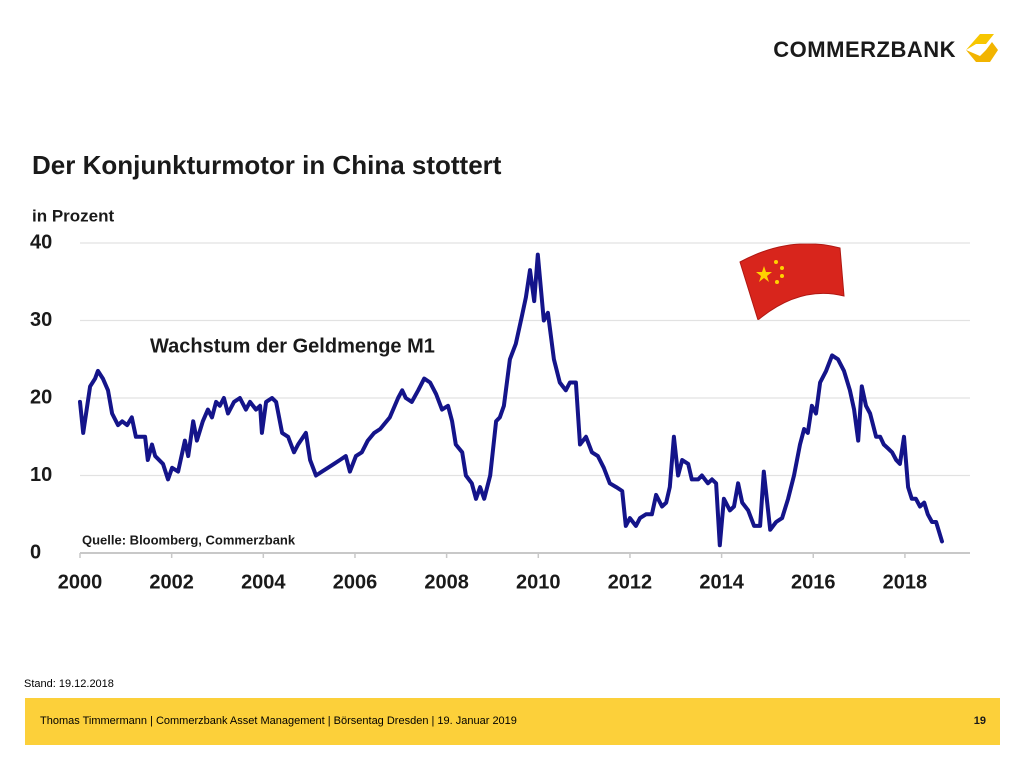 The width and height of the screenshot is (1024, 768). I want to click on y-tick-label: 30, so click(41, 320).